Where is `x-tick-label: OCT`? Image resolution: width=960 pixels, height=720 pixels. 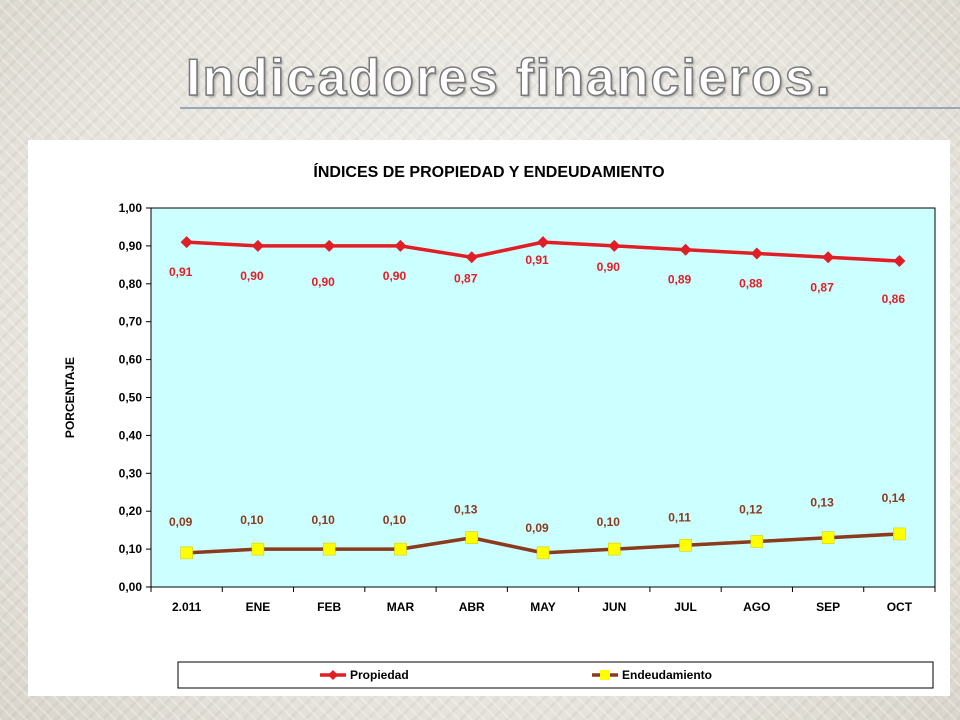
x-tick-label: OCT is located at coordinates (900, 607).